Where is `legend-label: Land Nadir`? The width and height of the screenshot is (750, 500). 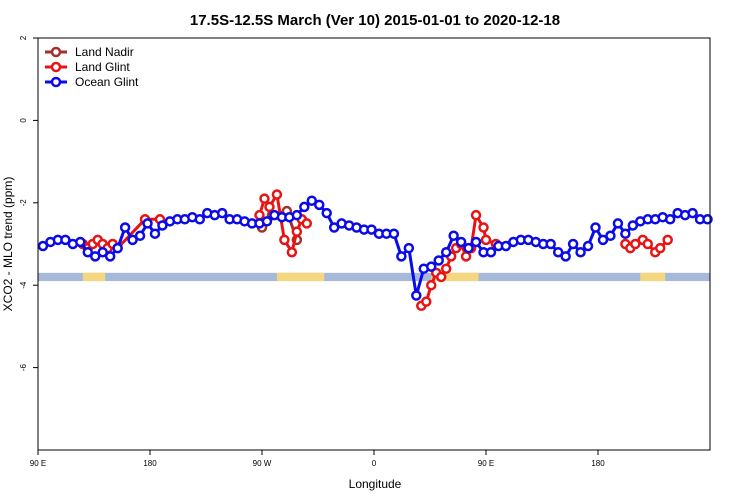 legend-label: Land Nadir is located at coordinates (104, 52).